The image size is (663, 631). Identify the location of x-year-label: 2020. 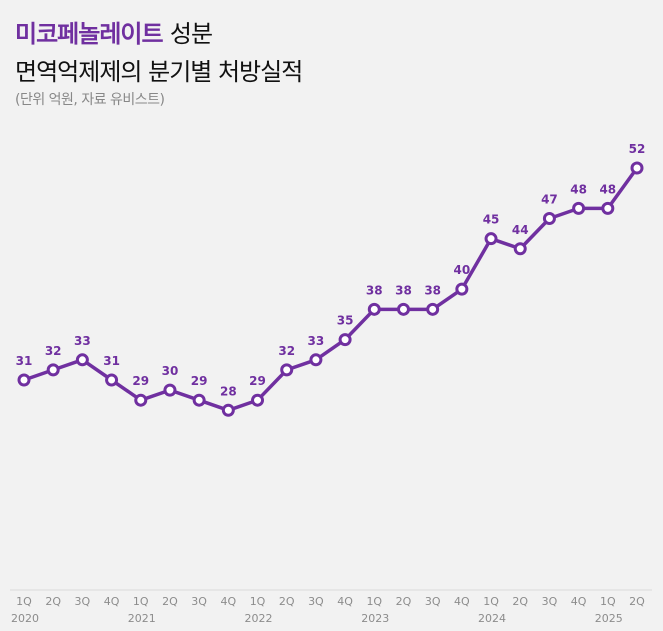
(25, 618).